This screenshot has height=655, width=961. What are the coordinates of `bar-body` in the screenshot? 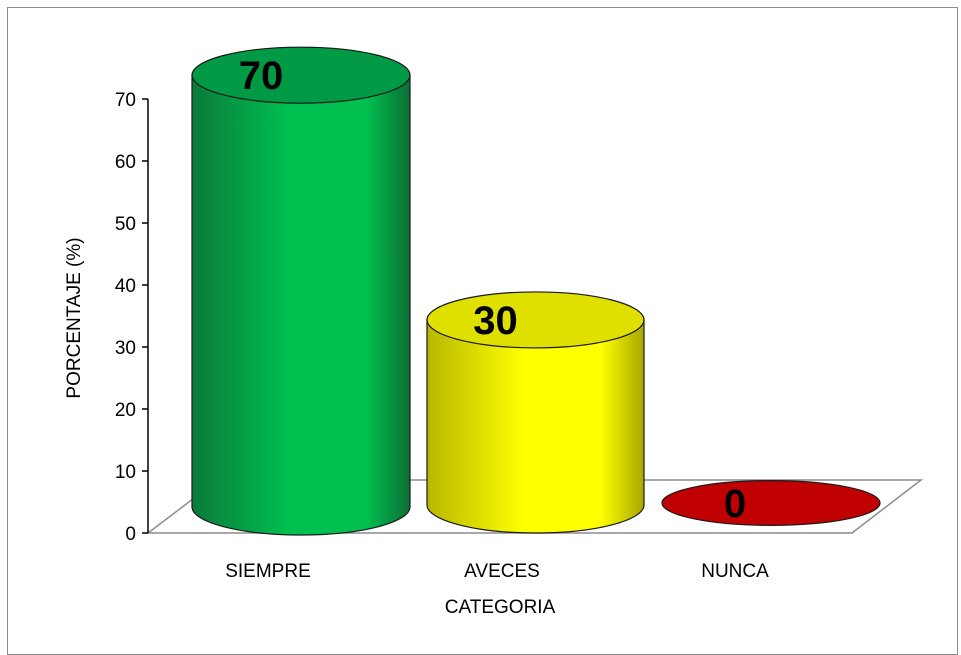 It's located at (535, 426).